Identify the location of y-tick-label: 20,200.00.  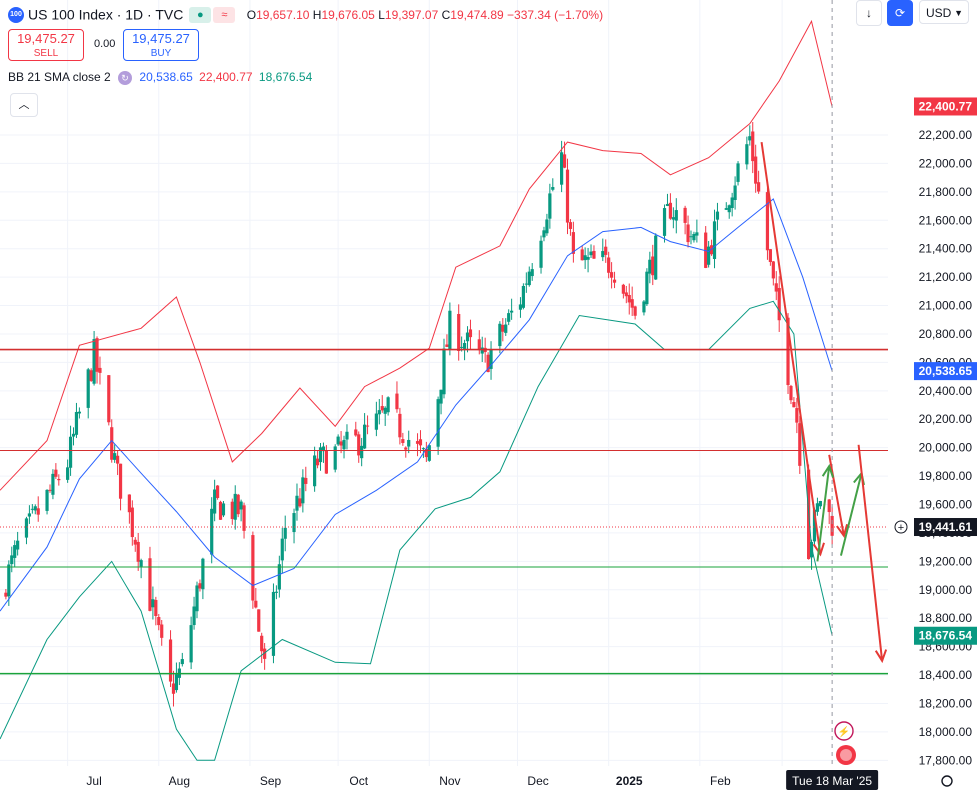
(946, 419).